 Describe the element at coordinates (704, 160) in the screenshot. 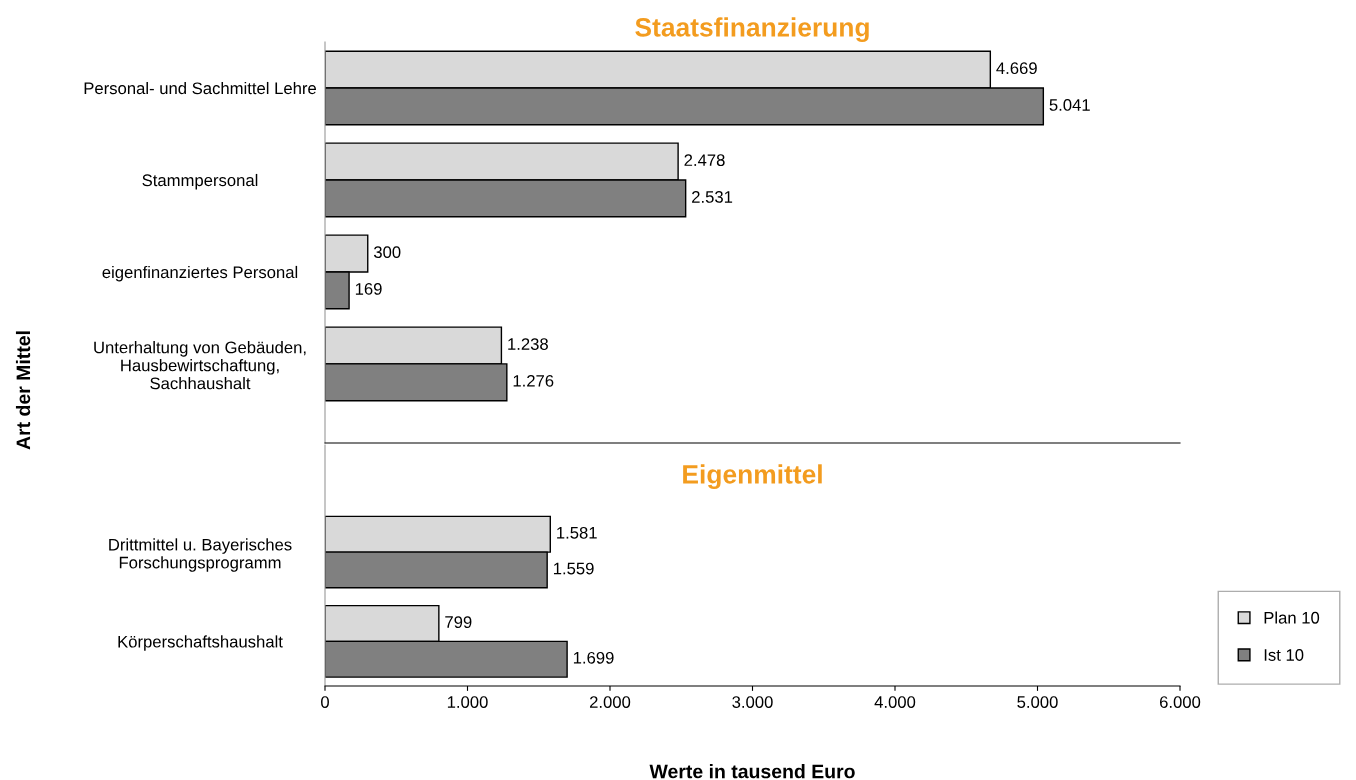

I see `data-label: 2.478` at that location.